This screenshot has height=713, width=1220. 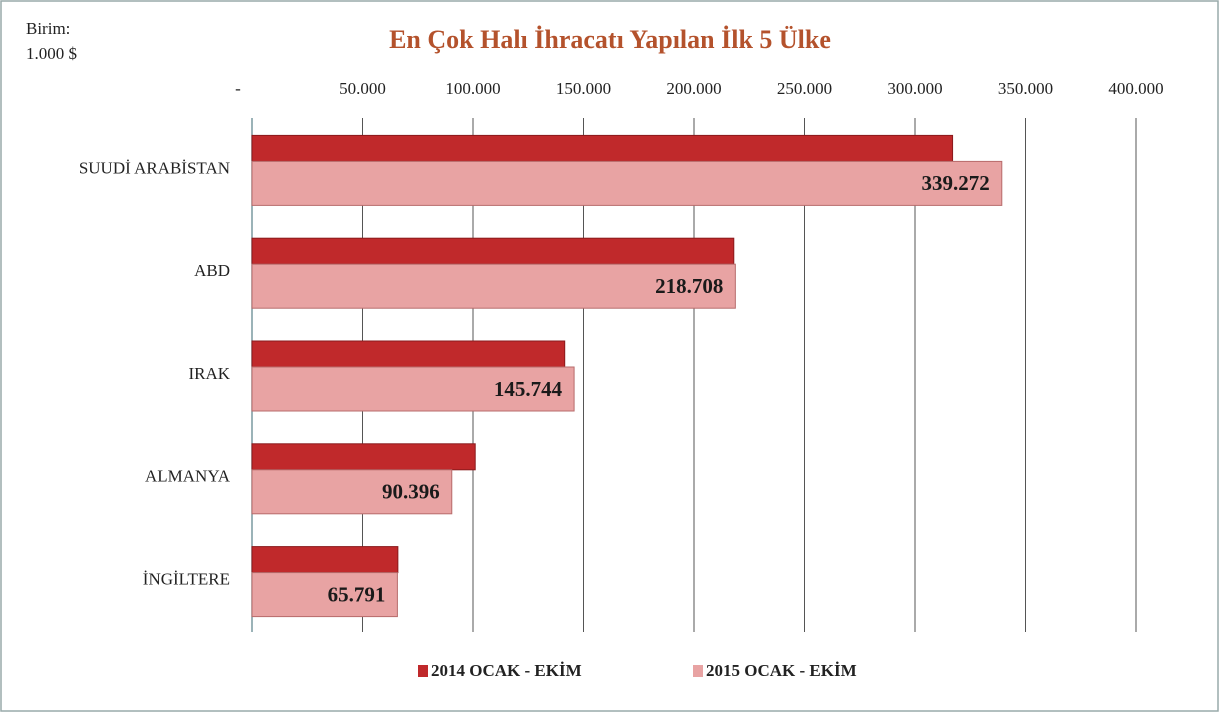 What do you see at coordinates (154, 167) in the screenshot?
I see `y-tick-label: SUUDİ ARABİSTAN` at bounding box center [154, 167].